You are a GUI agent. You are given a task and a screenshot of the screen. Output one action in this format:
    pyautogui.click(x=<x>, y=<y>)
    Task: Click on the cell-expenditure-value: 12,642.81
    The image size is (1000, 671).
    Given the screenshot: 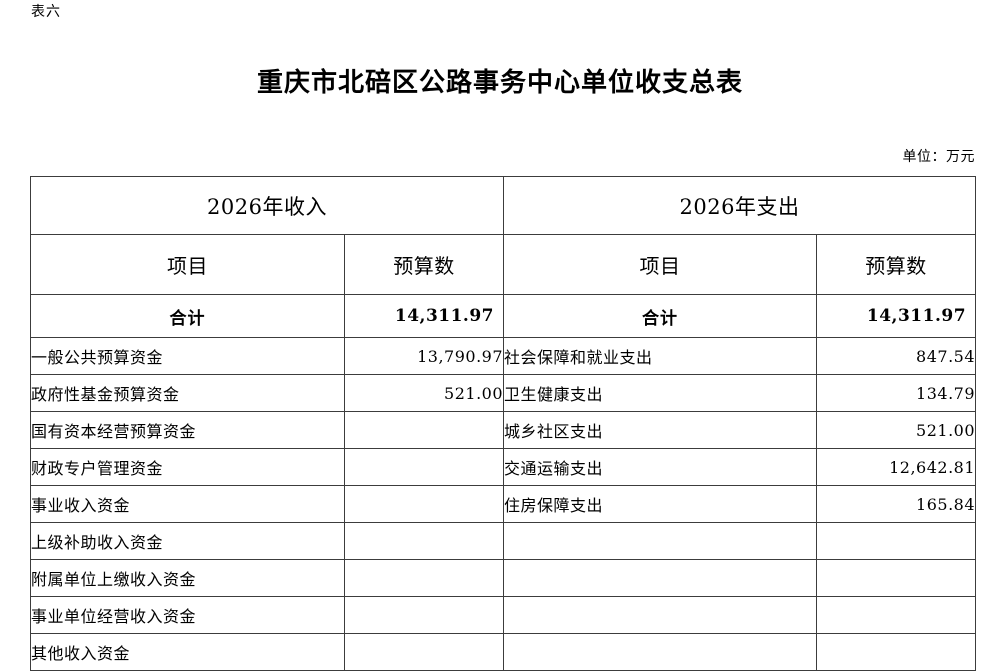 What is the action you would take?
    pyautogui.click(x=896, y=467)
    